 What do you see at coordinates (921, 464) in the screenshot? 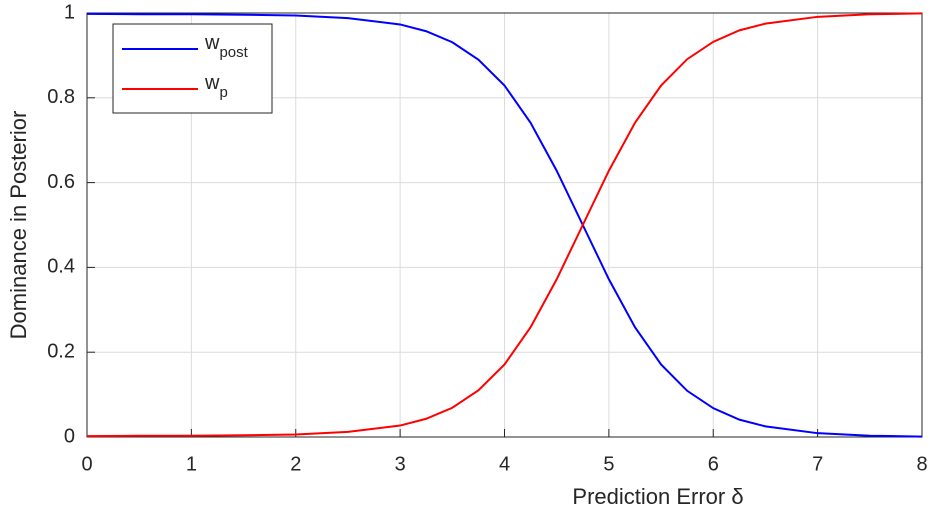
I see `x-tick-label: 8` at bounding box center [921, 464].